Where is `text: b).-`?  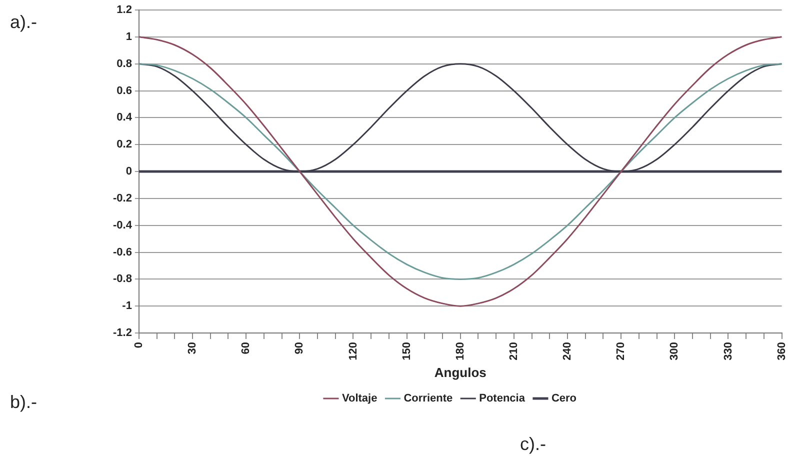 text: b).- is located at coordinates (23, 402).